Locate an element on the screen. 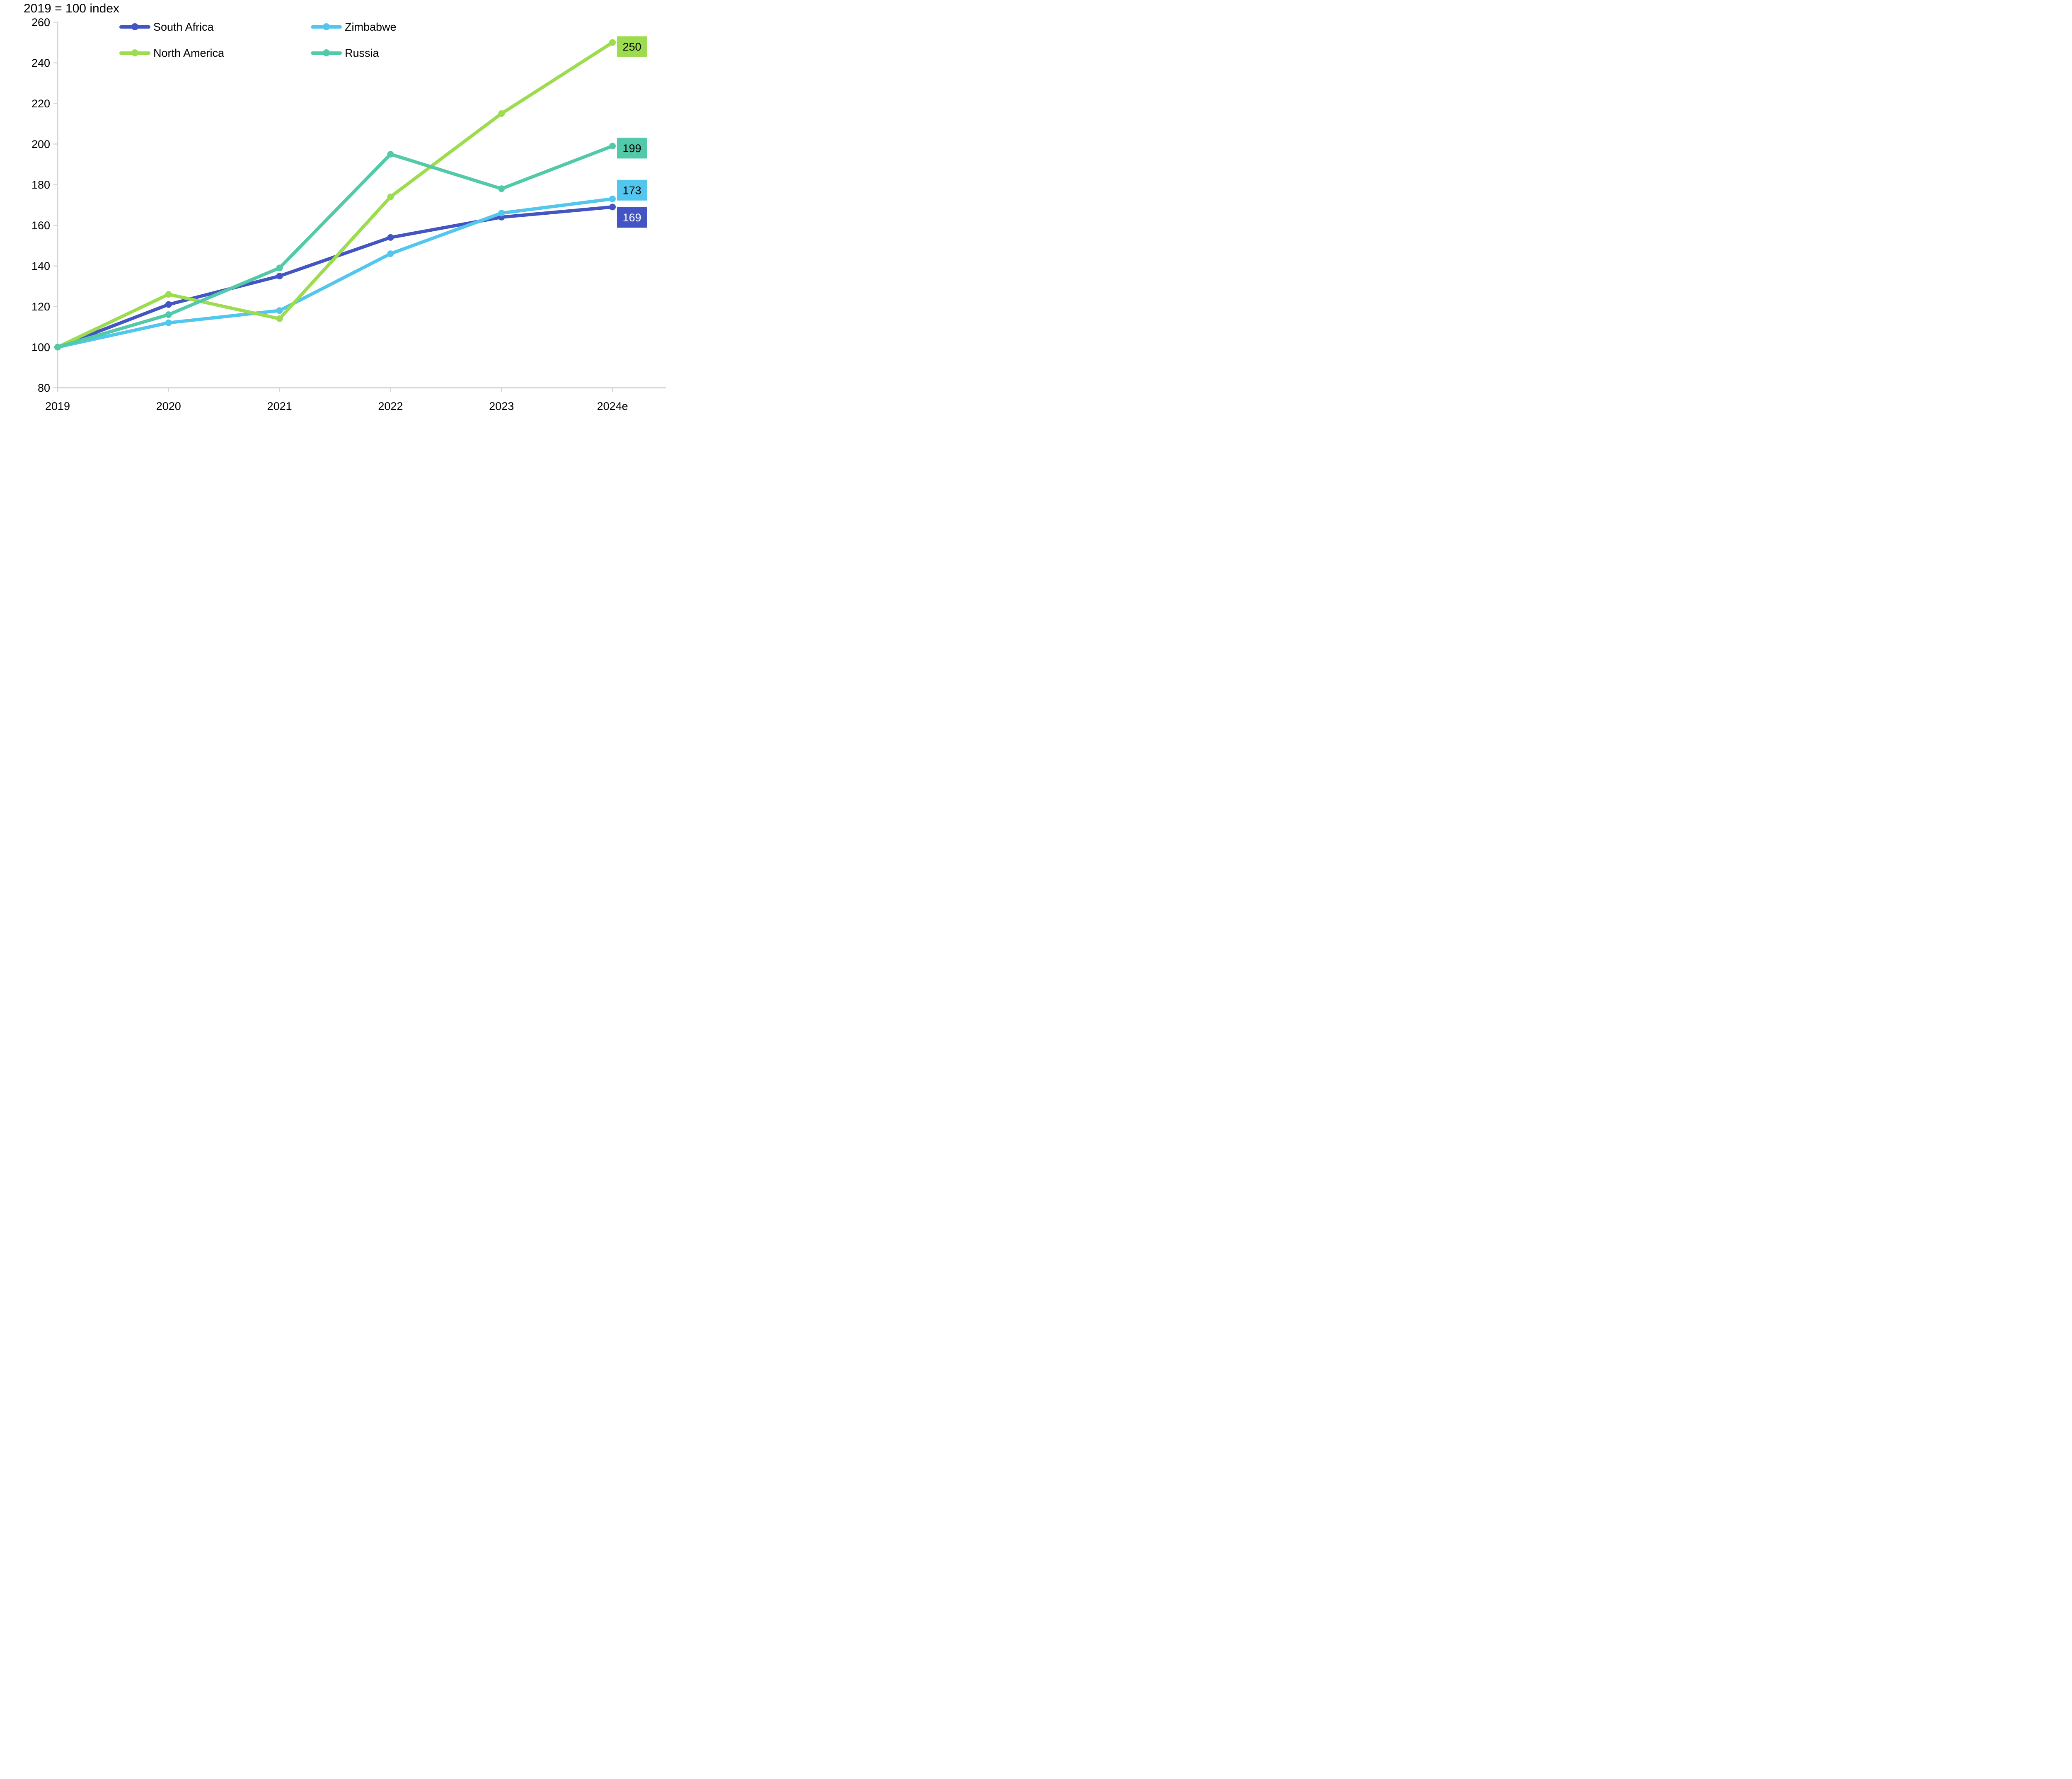 Image resolution: width=2072 pixels, height=1779 pixels. end-label-value-north-america: 250 is located at coordinates (631, 47).